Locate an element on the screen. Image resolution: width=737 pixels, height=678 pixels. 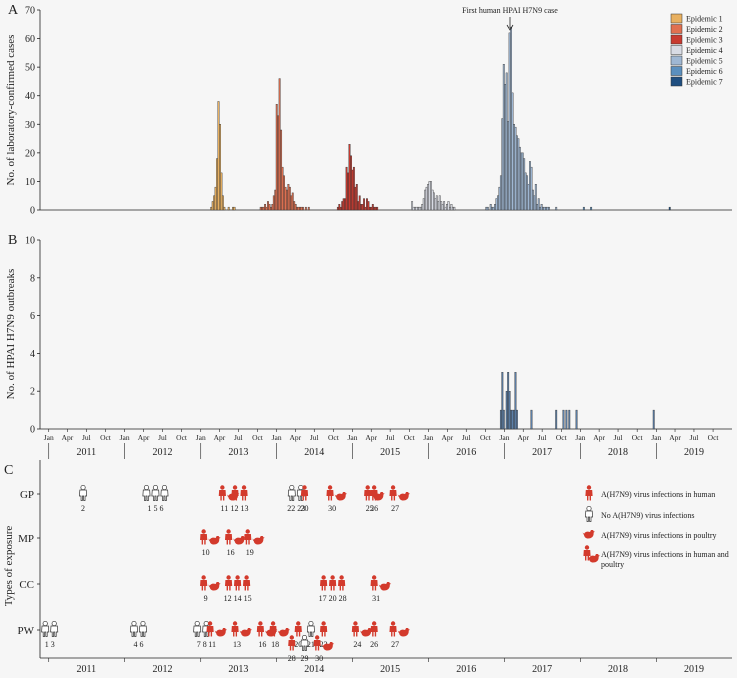
legend-c-label: A(H7N9) virus infections in human and is located at coordinates (665, 554).